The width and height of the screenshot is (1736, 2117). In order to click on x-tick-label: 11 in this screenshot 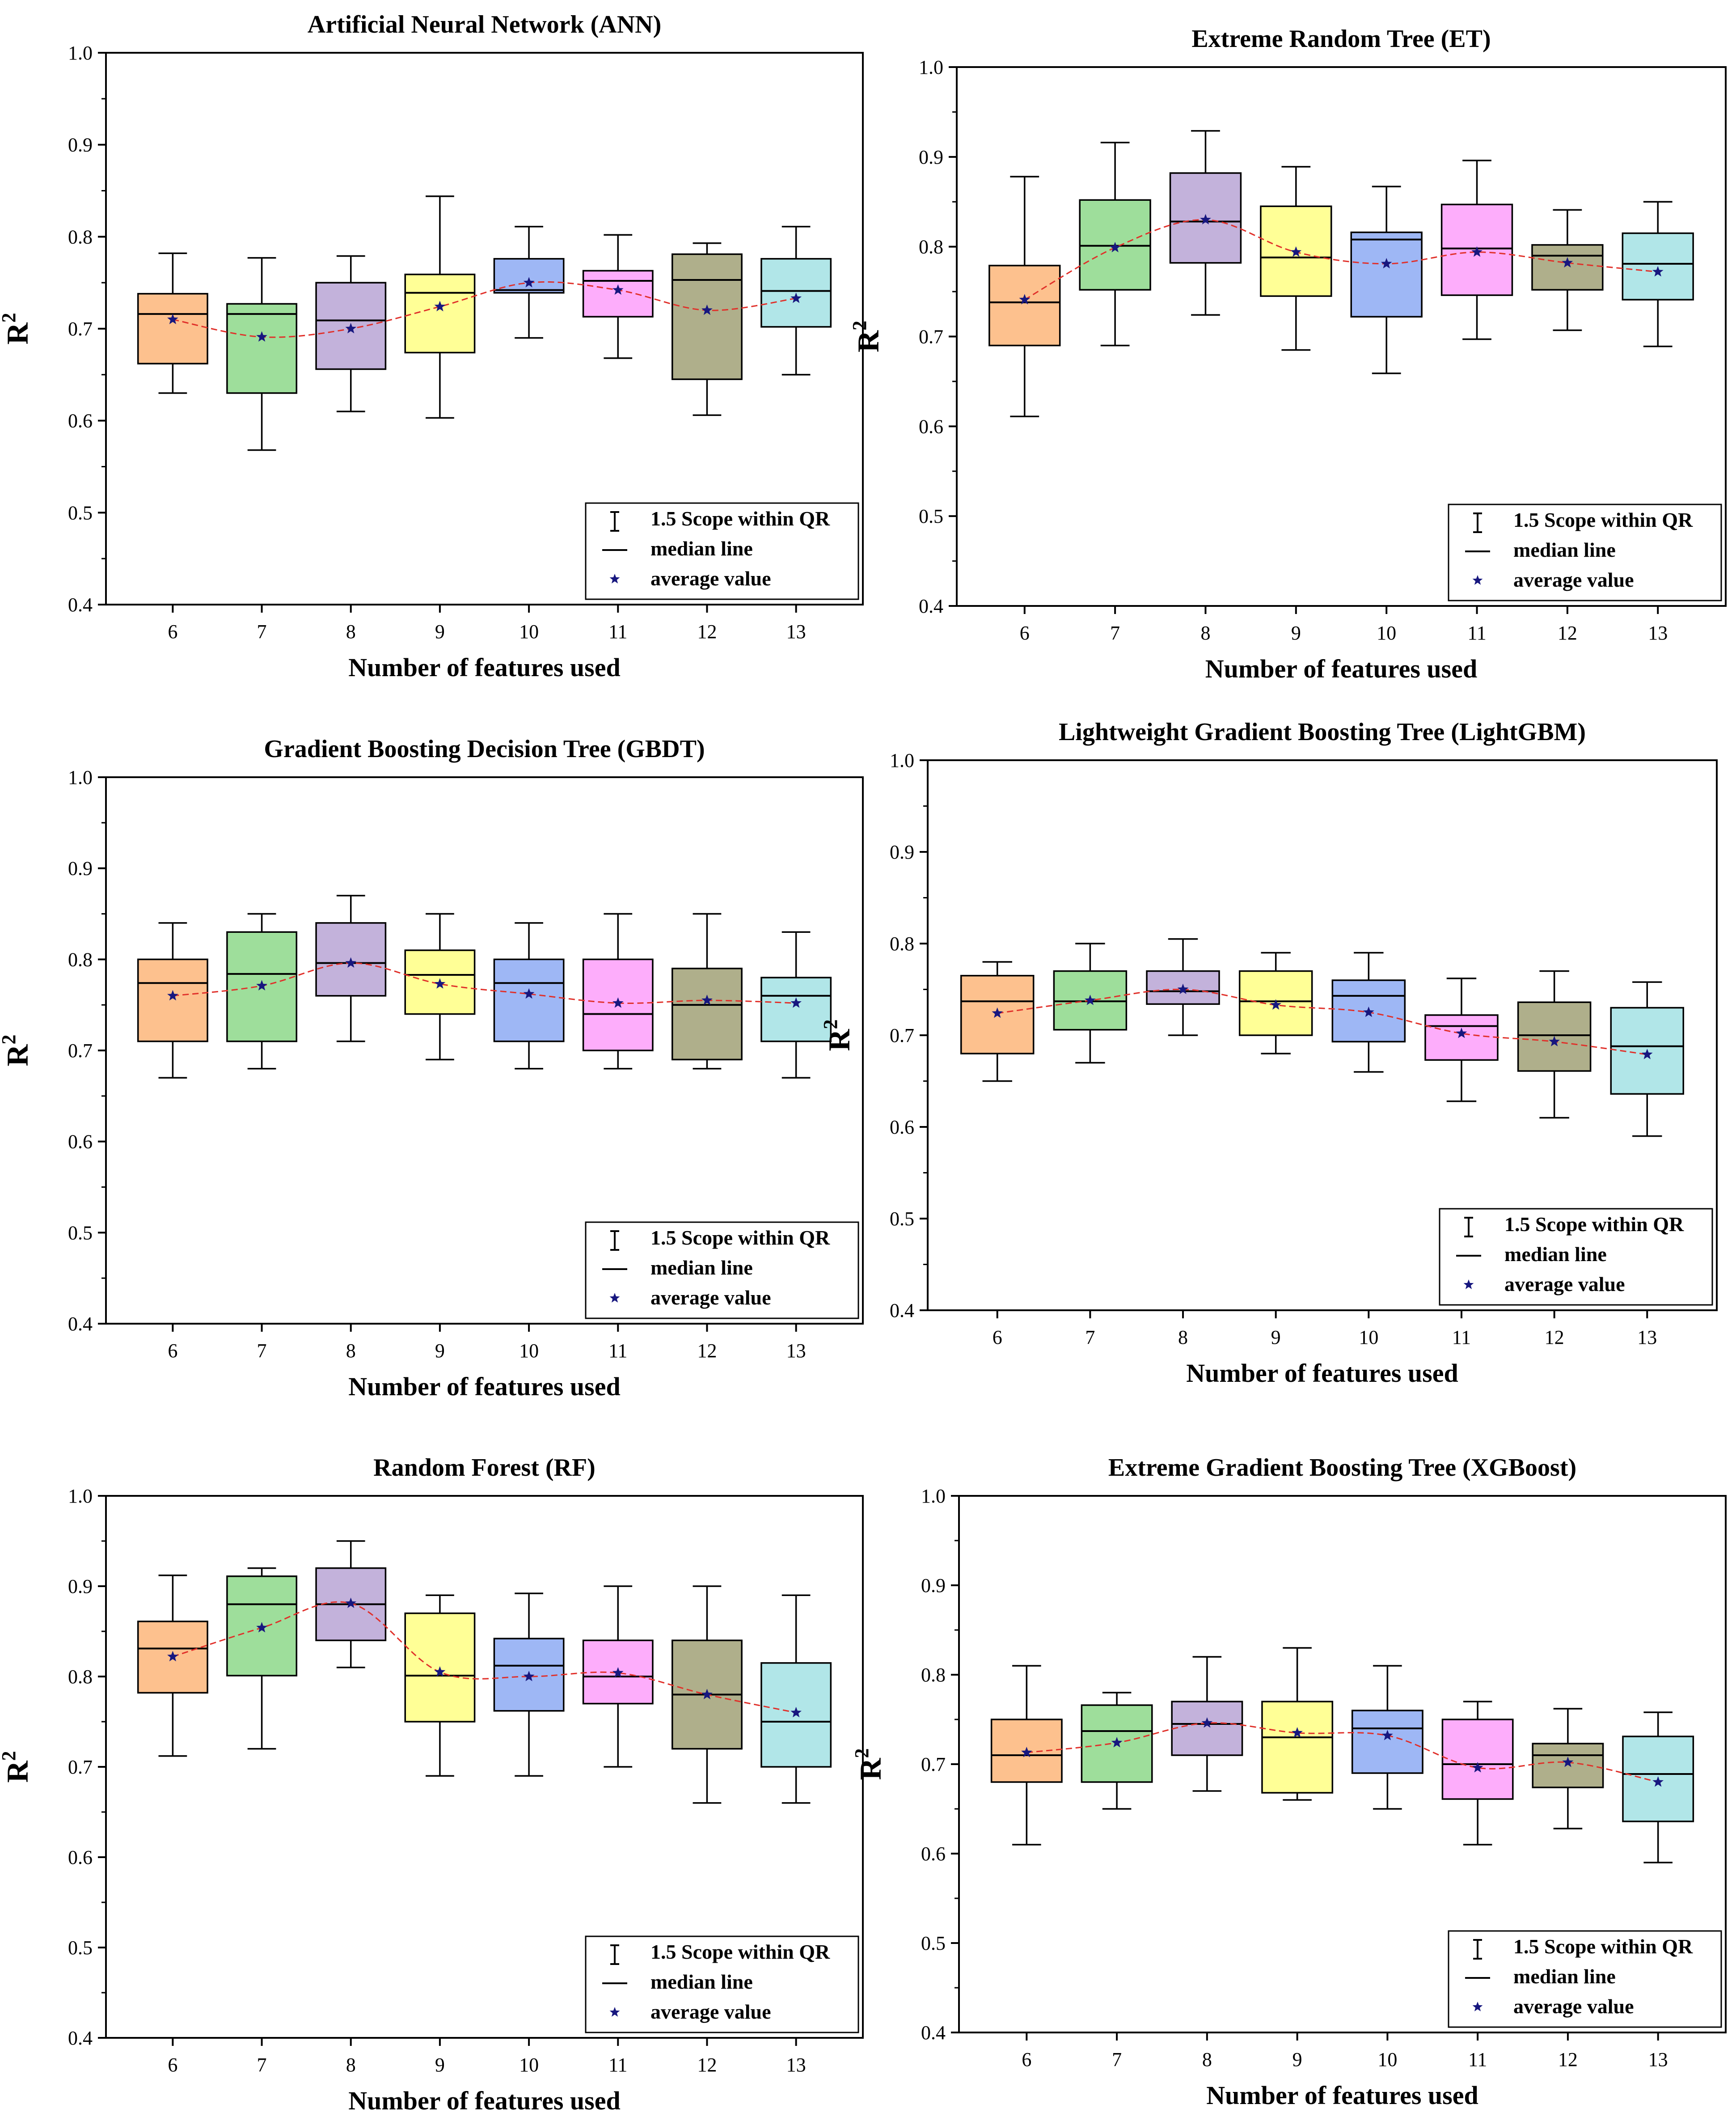, I will do `click(617, 2065)`.